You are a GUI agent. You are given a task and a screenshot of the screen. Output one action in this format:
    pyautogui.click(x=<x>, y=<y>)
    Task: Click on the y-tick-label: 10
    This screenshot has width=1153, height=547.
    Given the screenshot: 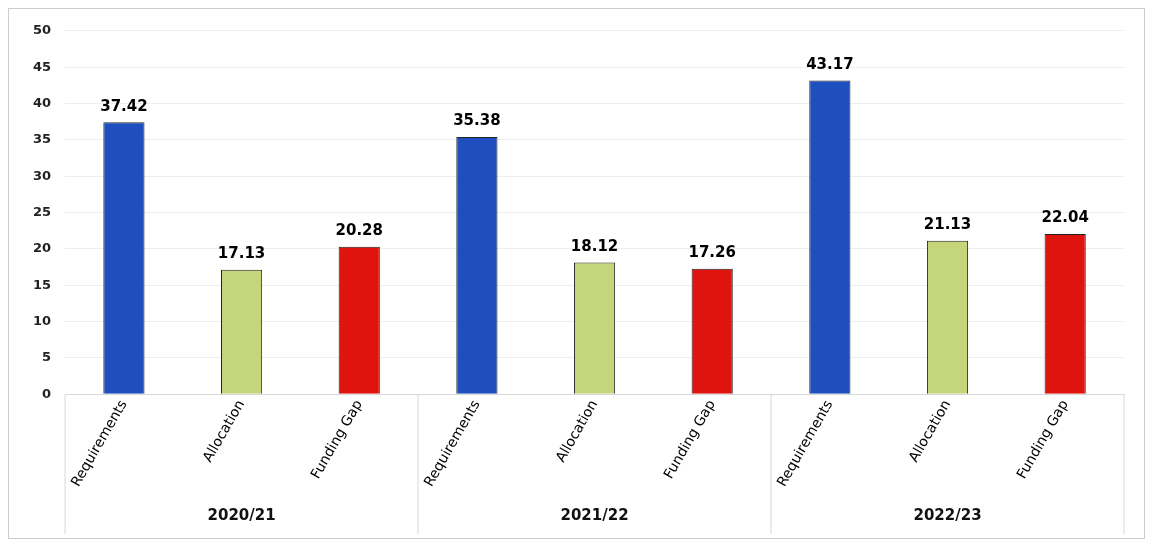 What is the action you would take?
    pyautogui.click(x=42, y=320)
    